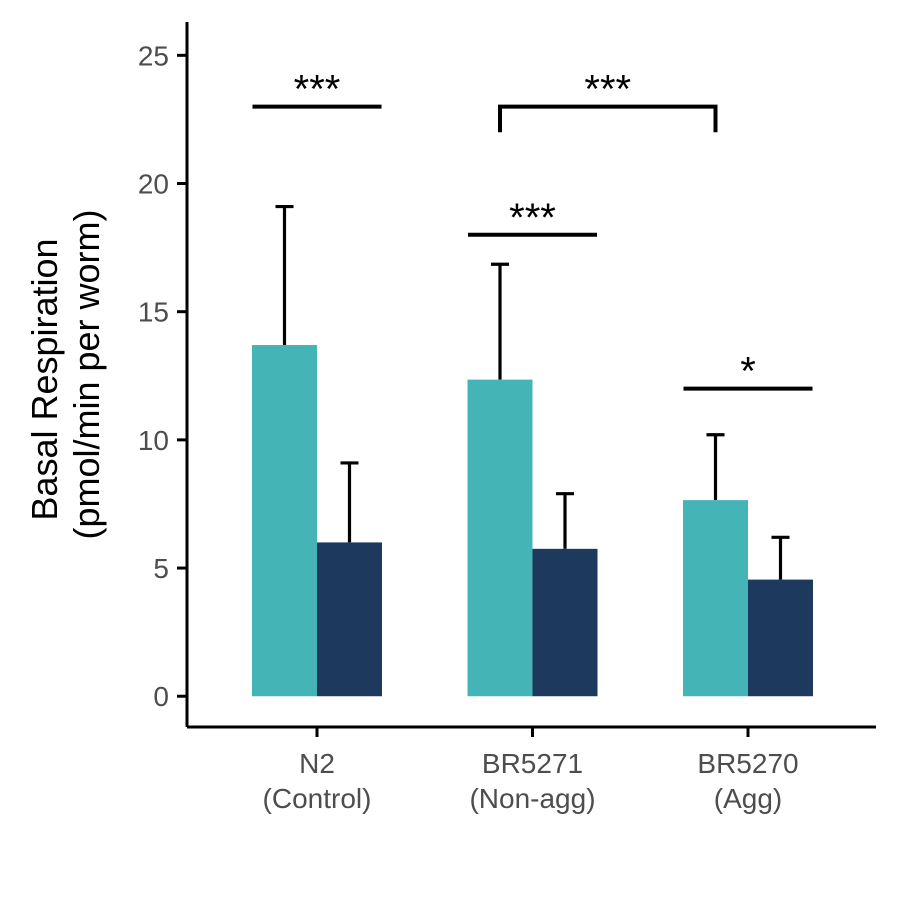 The height and width of the screenshot is (900, 900). What do you see at coordinates (747, 781) in the screenshot?
I see `x-tick-label: BR5270 (Agg)` at bounding box center [747, 781].